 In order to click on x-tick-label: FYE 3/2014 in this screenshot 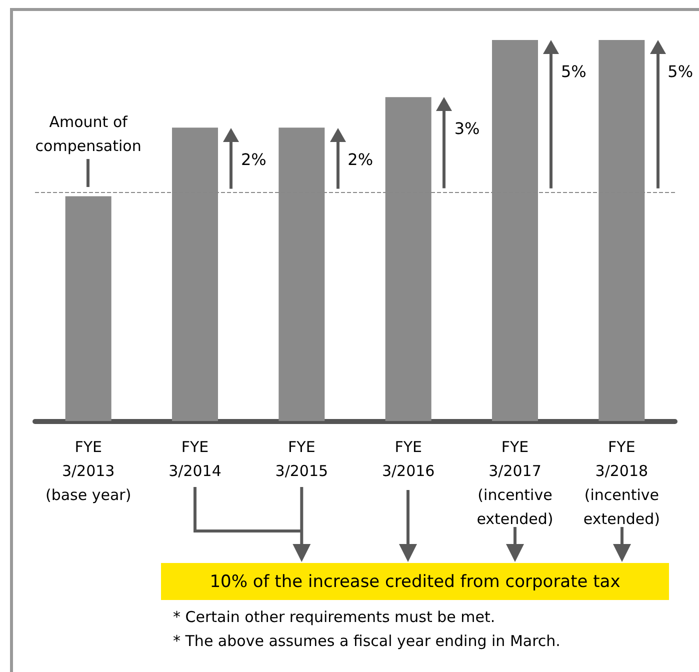, I will do `click(195, 459)`.